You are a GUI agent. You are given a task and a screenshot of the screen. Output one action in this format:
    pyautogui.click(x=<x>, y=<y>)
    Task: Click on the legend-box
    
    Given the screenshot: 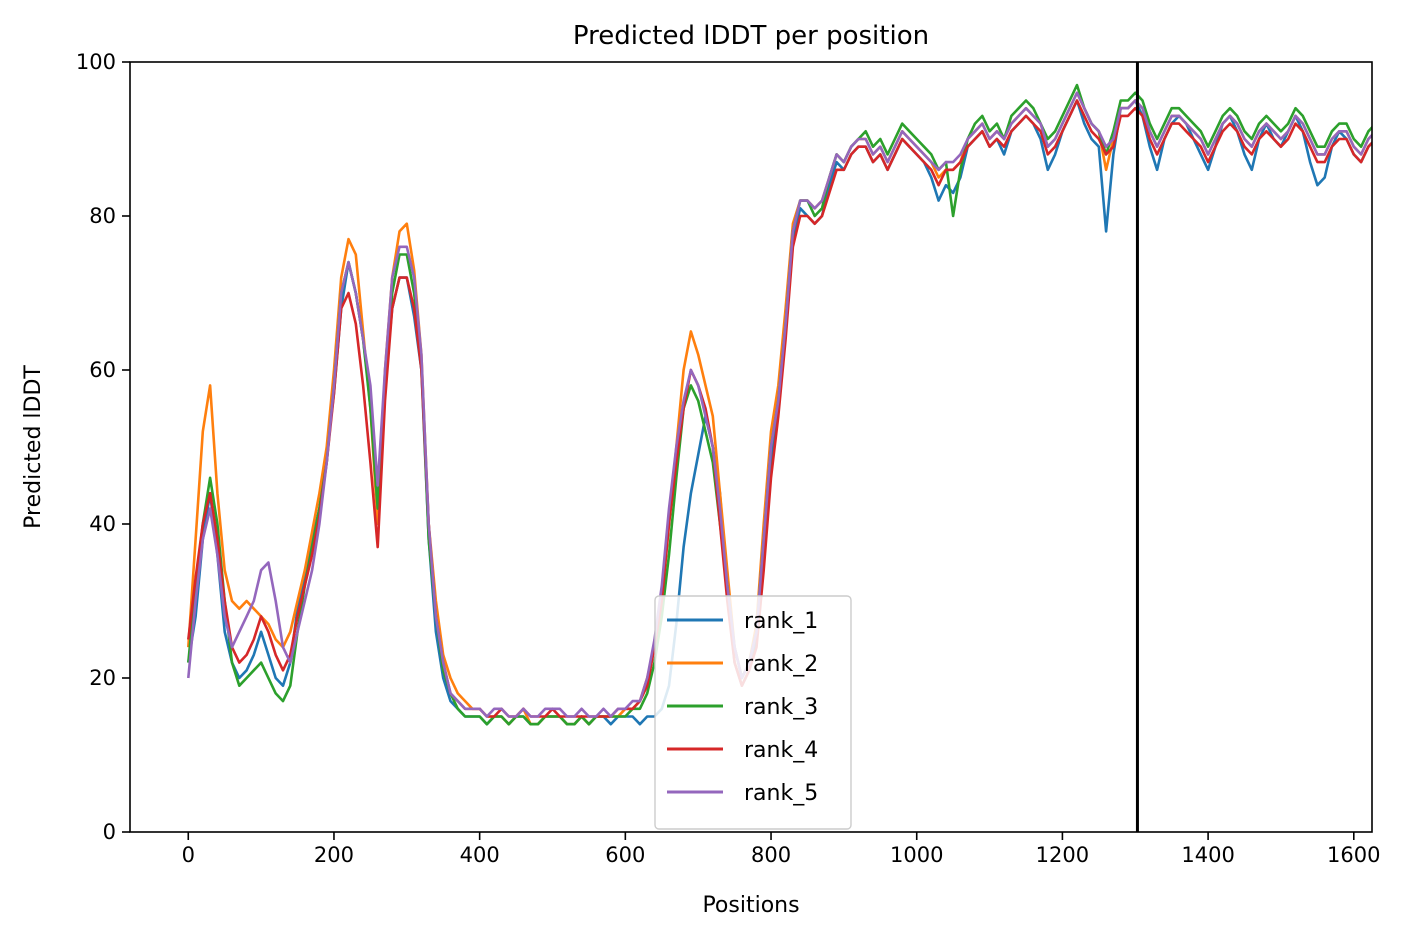 What is the action you would take?
    pyautogui.click(x=753, y=712)
    